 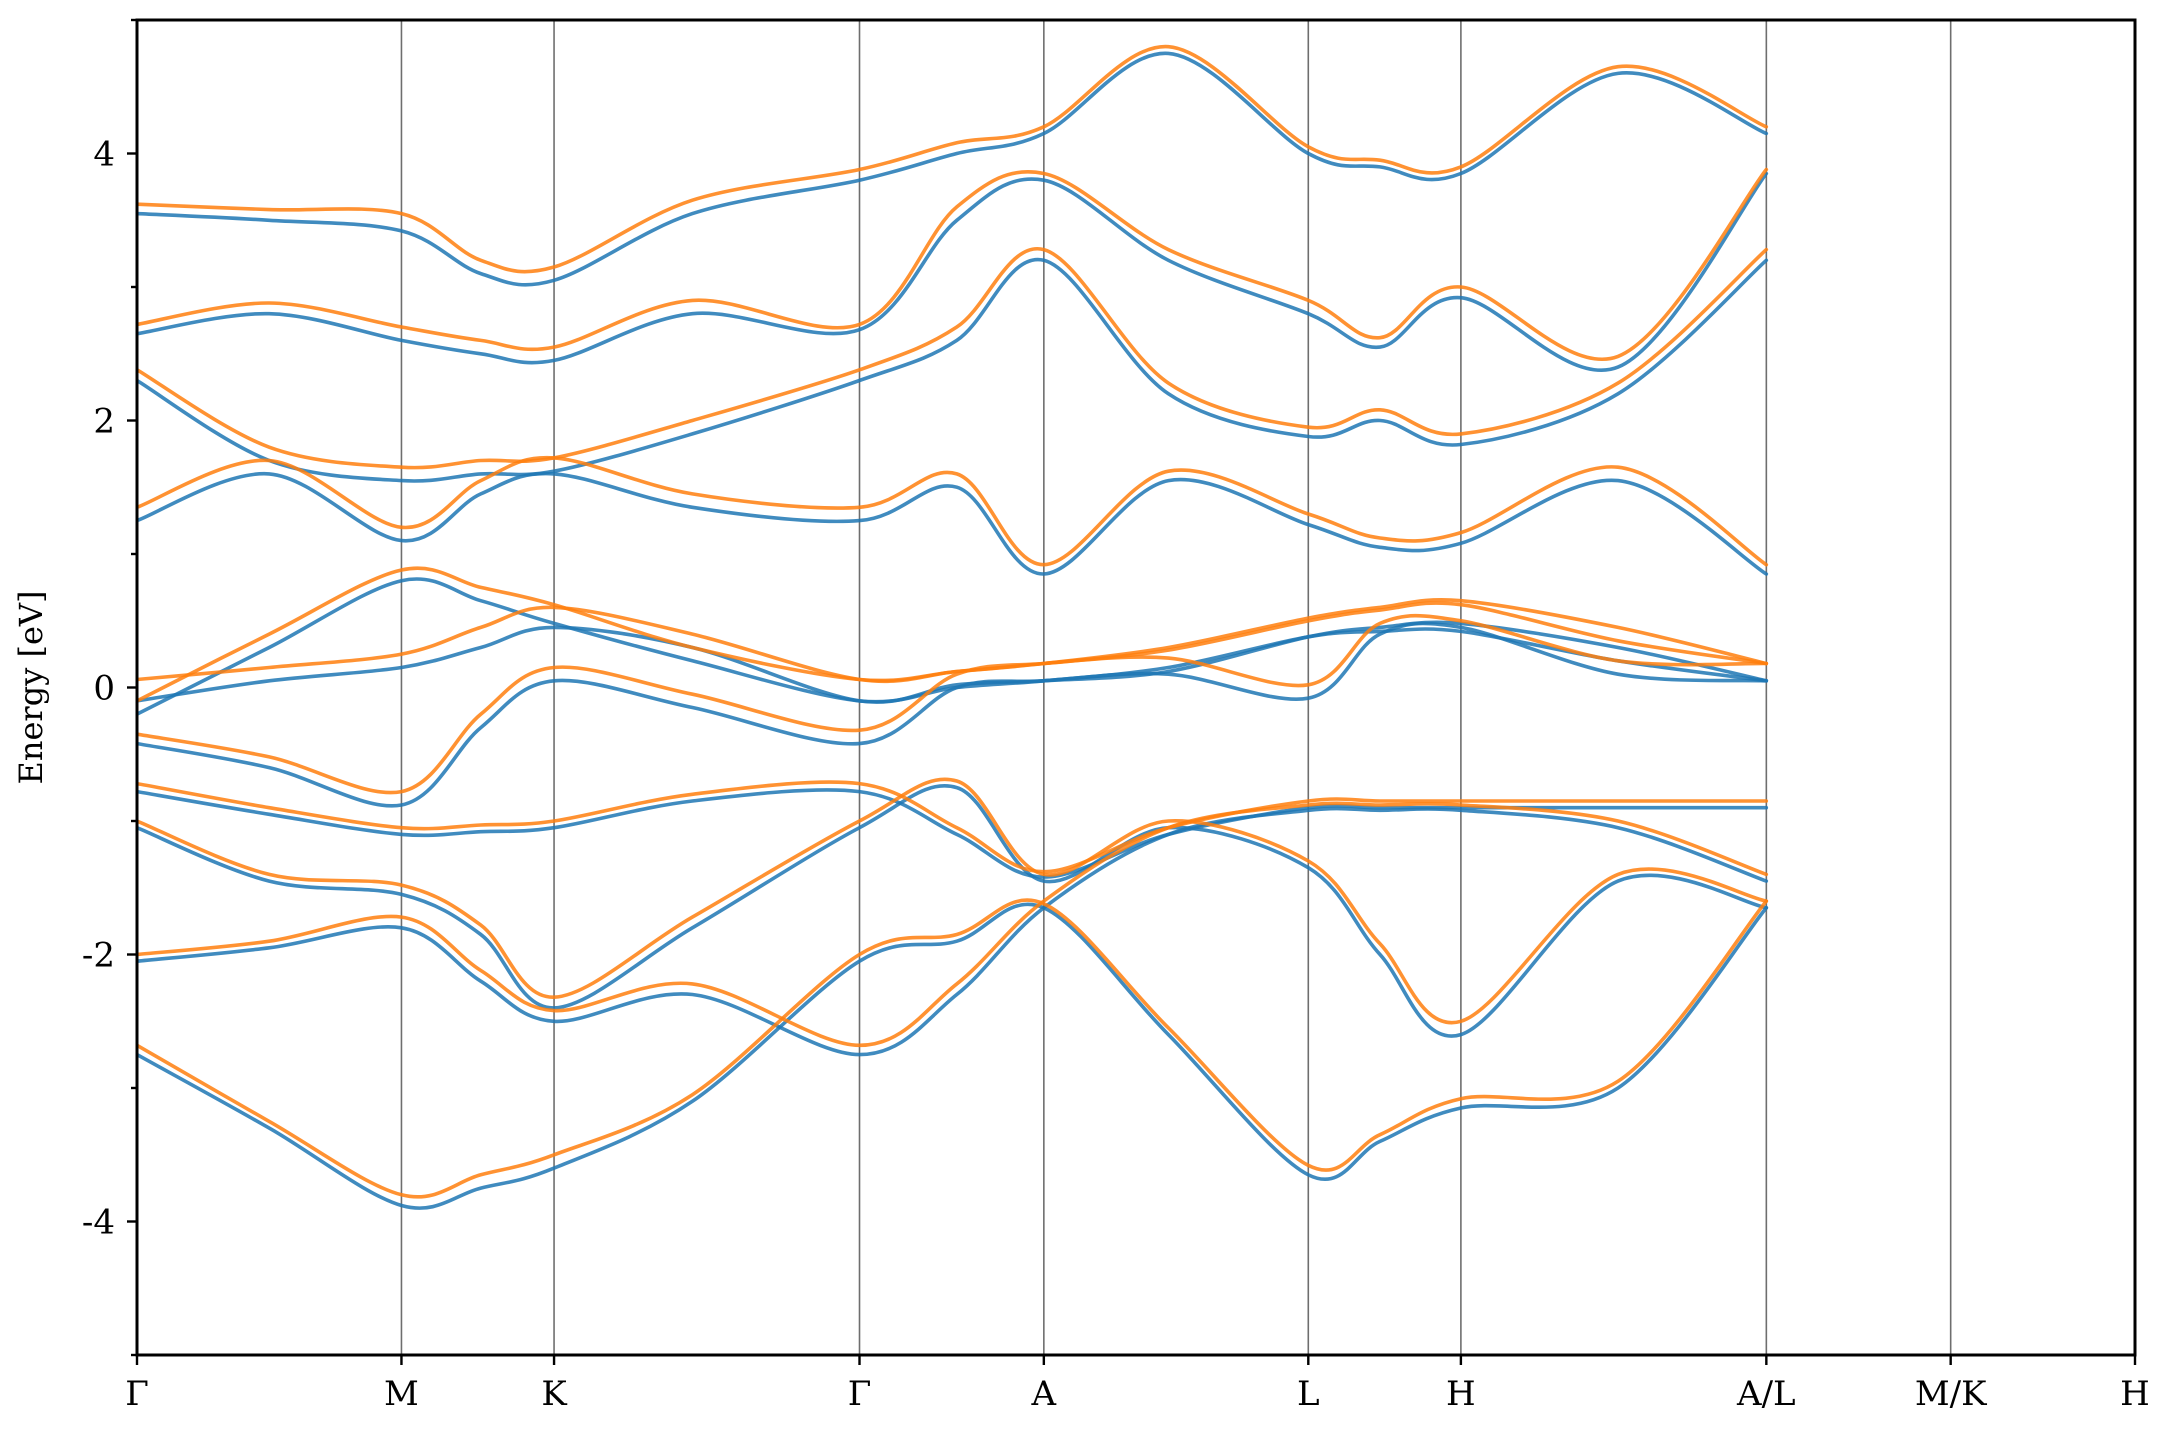 I want to click on y-axis-label: Energy [eV], so click(x=31, y=688).